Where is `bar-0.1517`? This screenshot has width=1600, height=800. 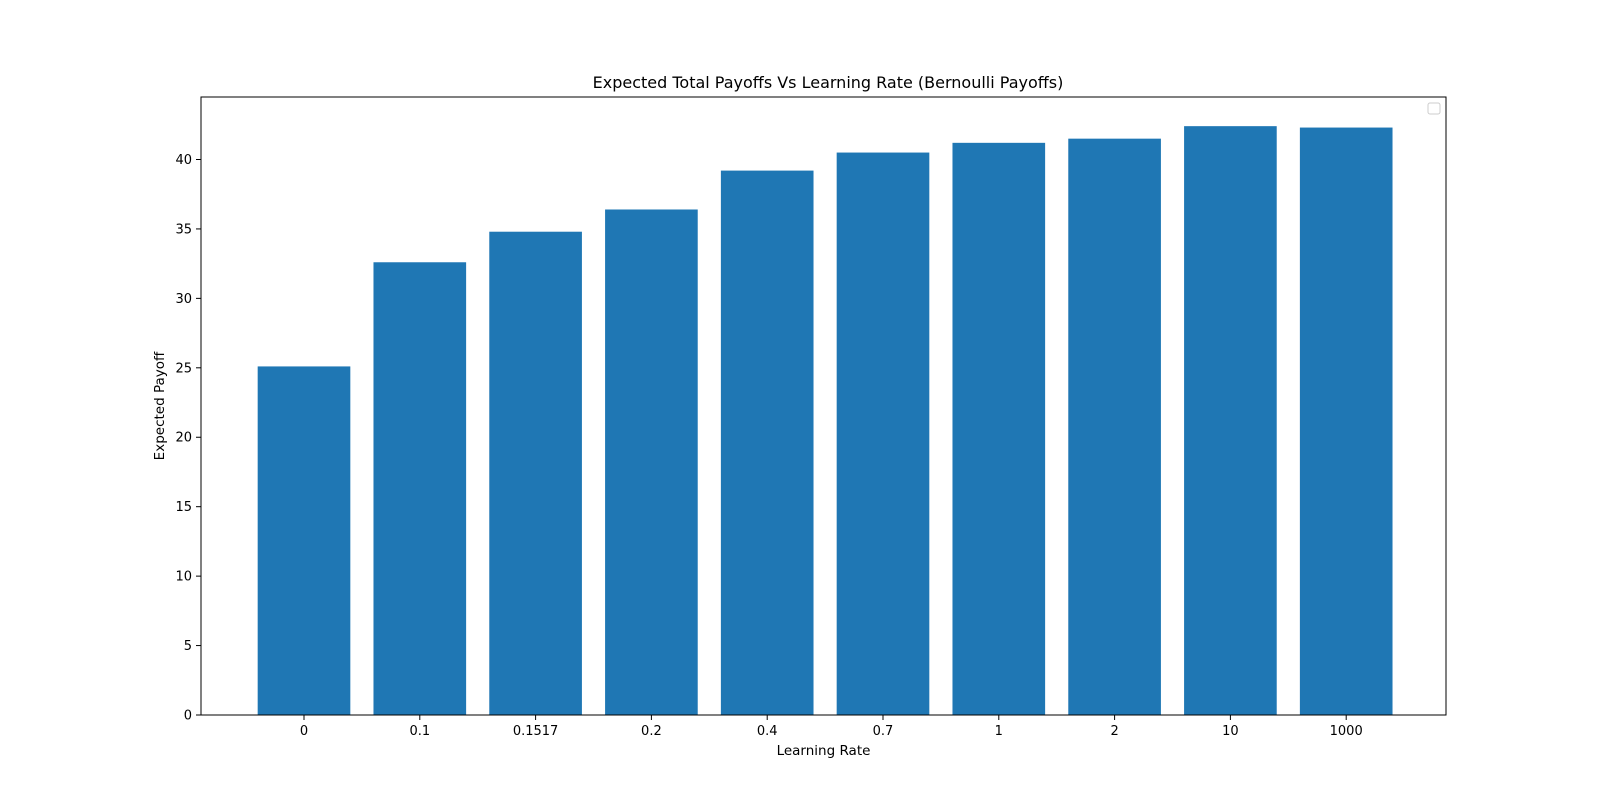 bar-0.1517 is located at coordinates (535, 473).